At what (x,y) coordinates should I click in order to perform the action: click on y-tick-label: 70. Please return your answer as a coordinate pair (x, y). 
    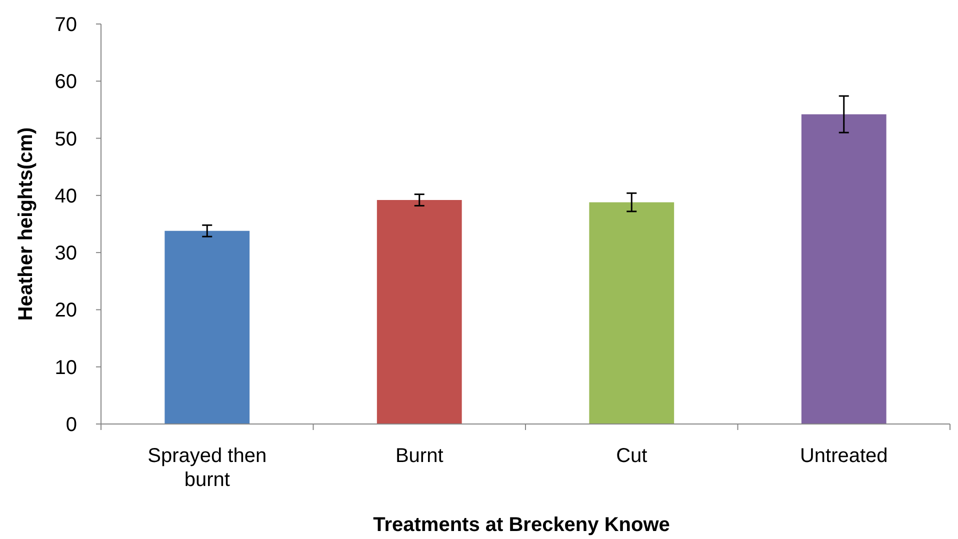
    Looking at the image, I should click on (65, 25).